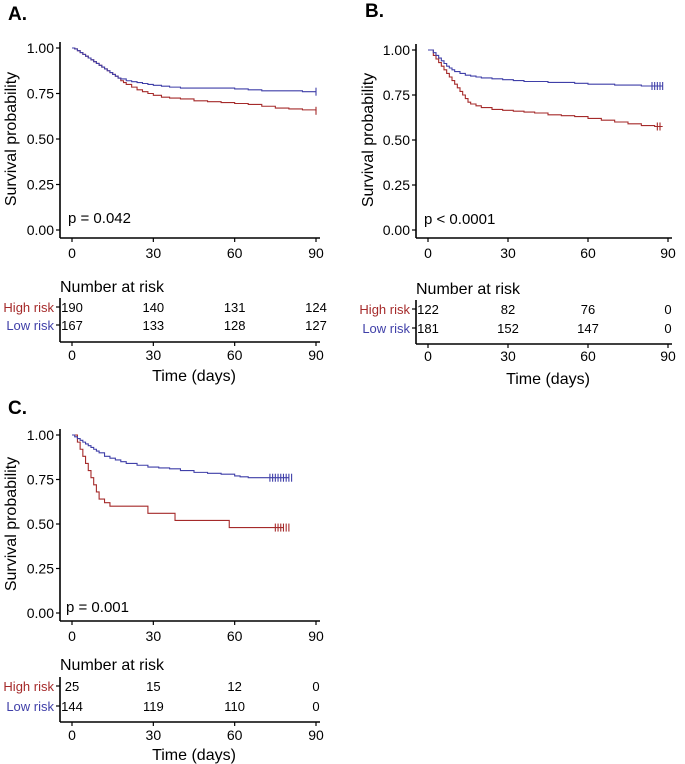 The image size is (685, 764). Describe the element at coordinates (17, 14) in the screenshot. I see `panel-label: A.` at that location.